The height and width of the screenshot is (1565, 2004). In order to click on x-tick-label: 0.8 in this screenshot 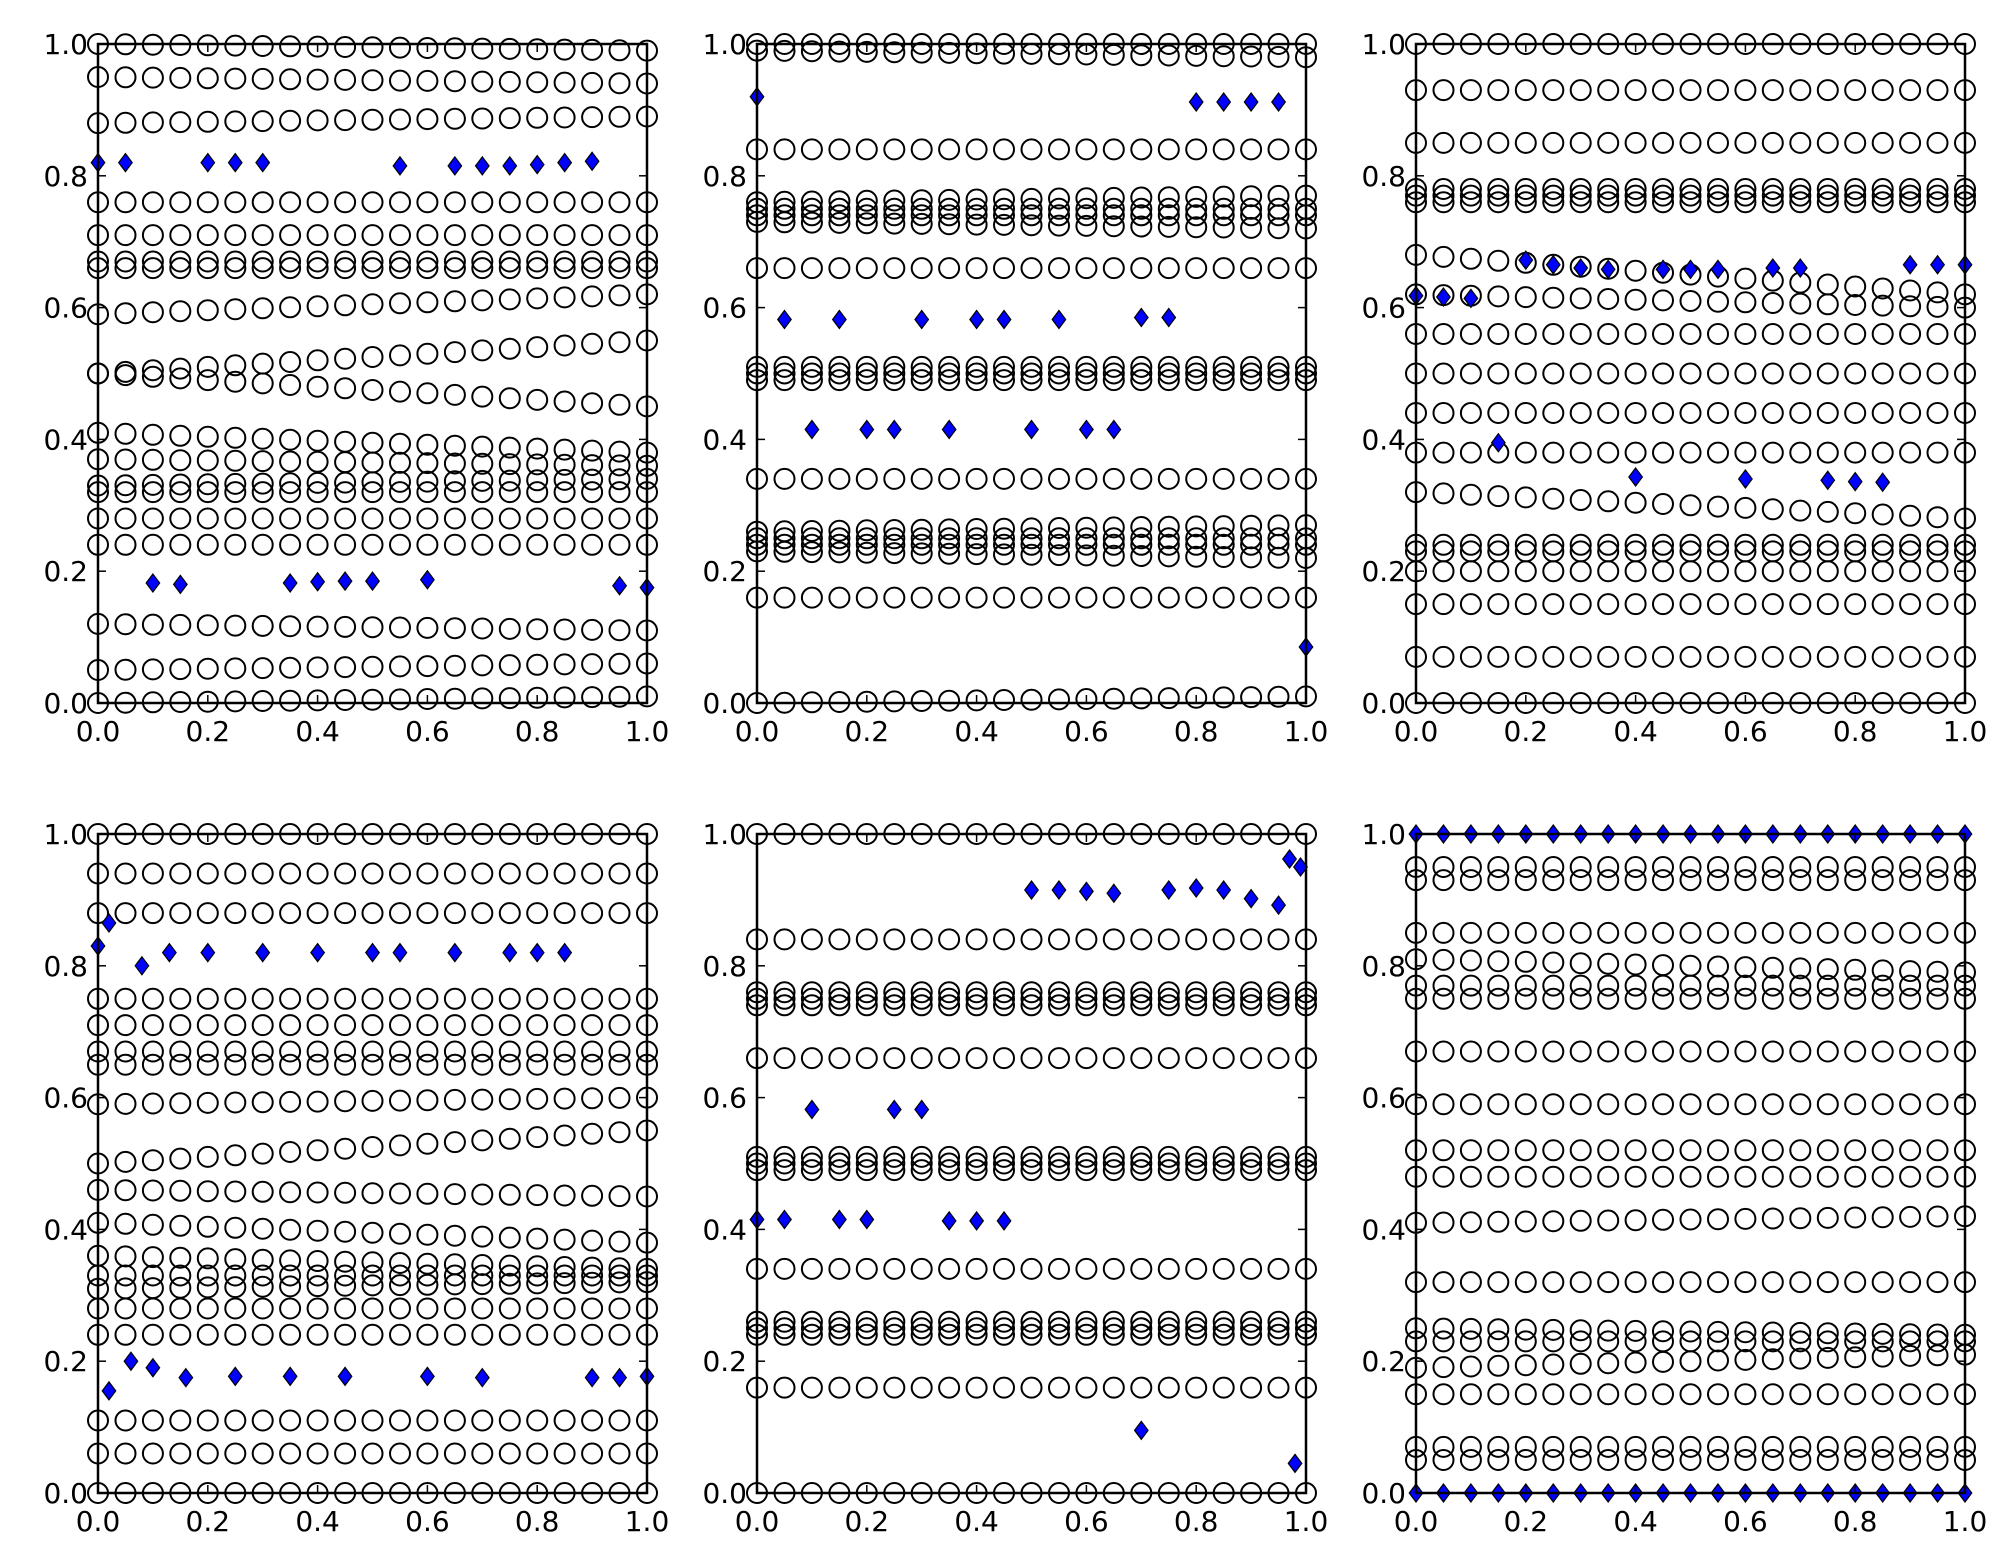, I will do `click(1196, 731)`.